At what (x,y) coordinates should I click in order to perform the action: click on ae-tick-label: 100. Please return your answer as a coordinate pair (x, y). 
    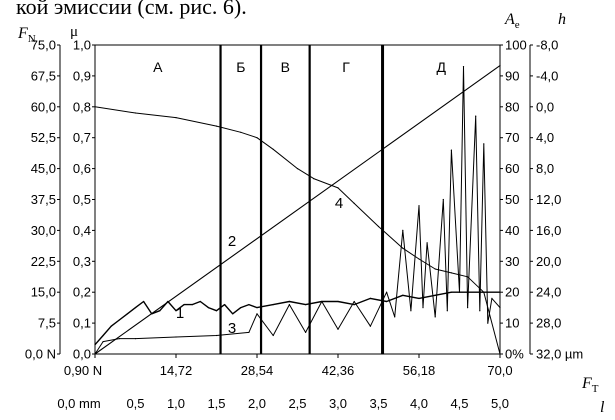
    Looking at the image, I should click on (516, 45).